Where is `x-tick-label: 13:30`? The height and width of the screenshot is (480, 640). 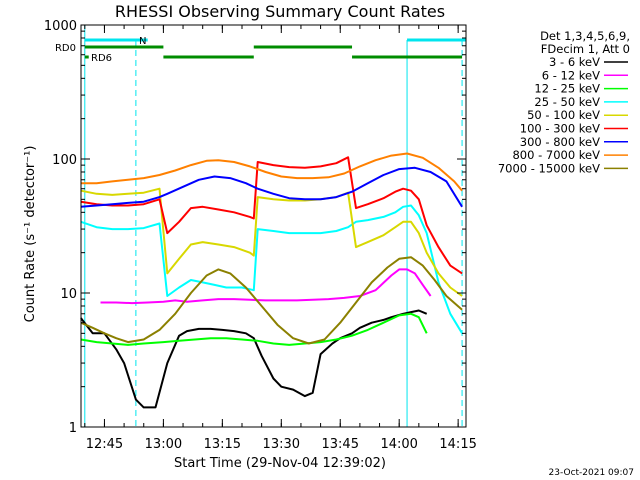 x-tick-label: 13:30 is located at coordinates (281, 444).